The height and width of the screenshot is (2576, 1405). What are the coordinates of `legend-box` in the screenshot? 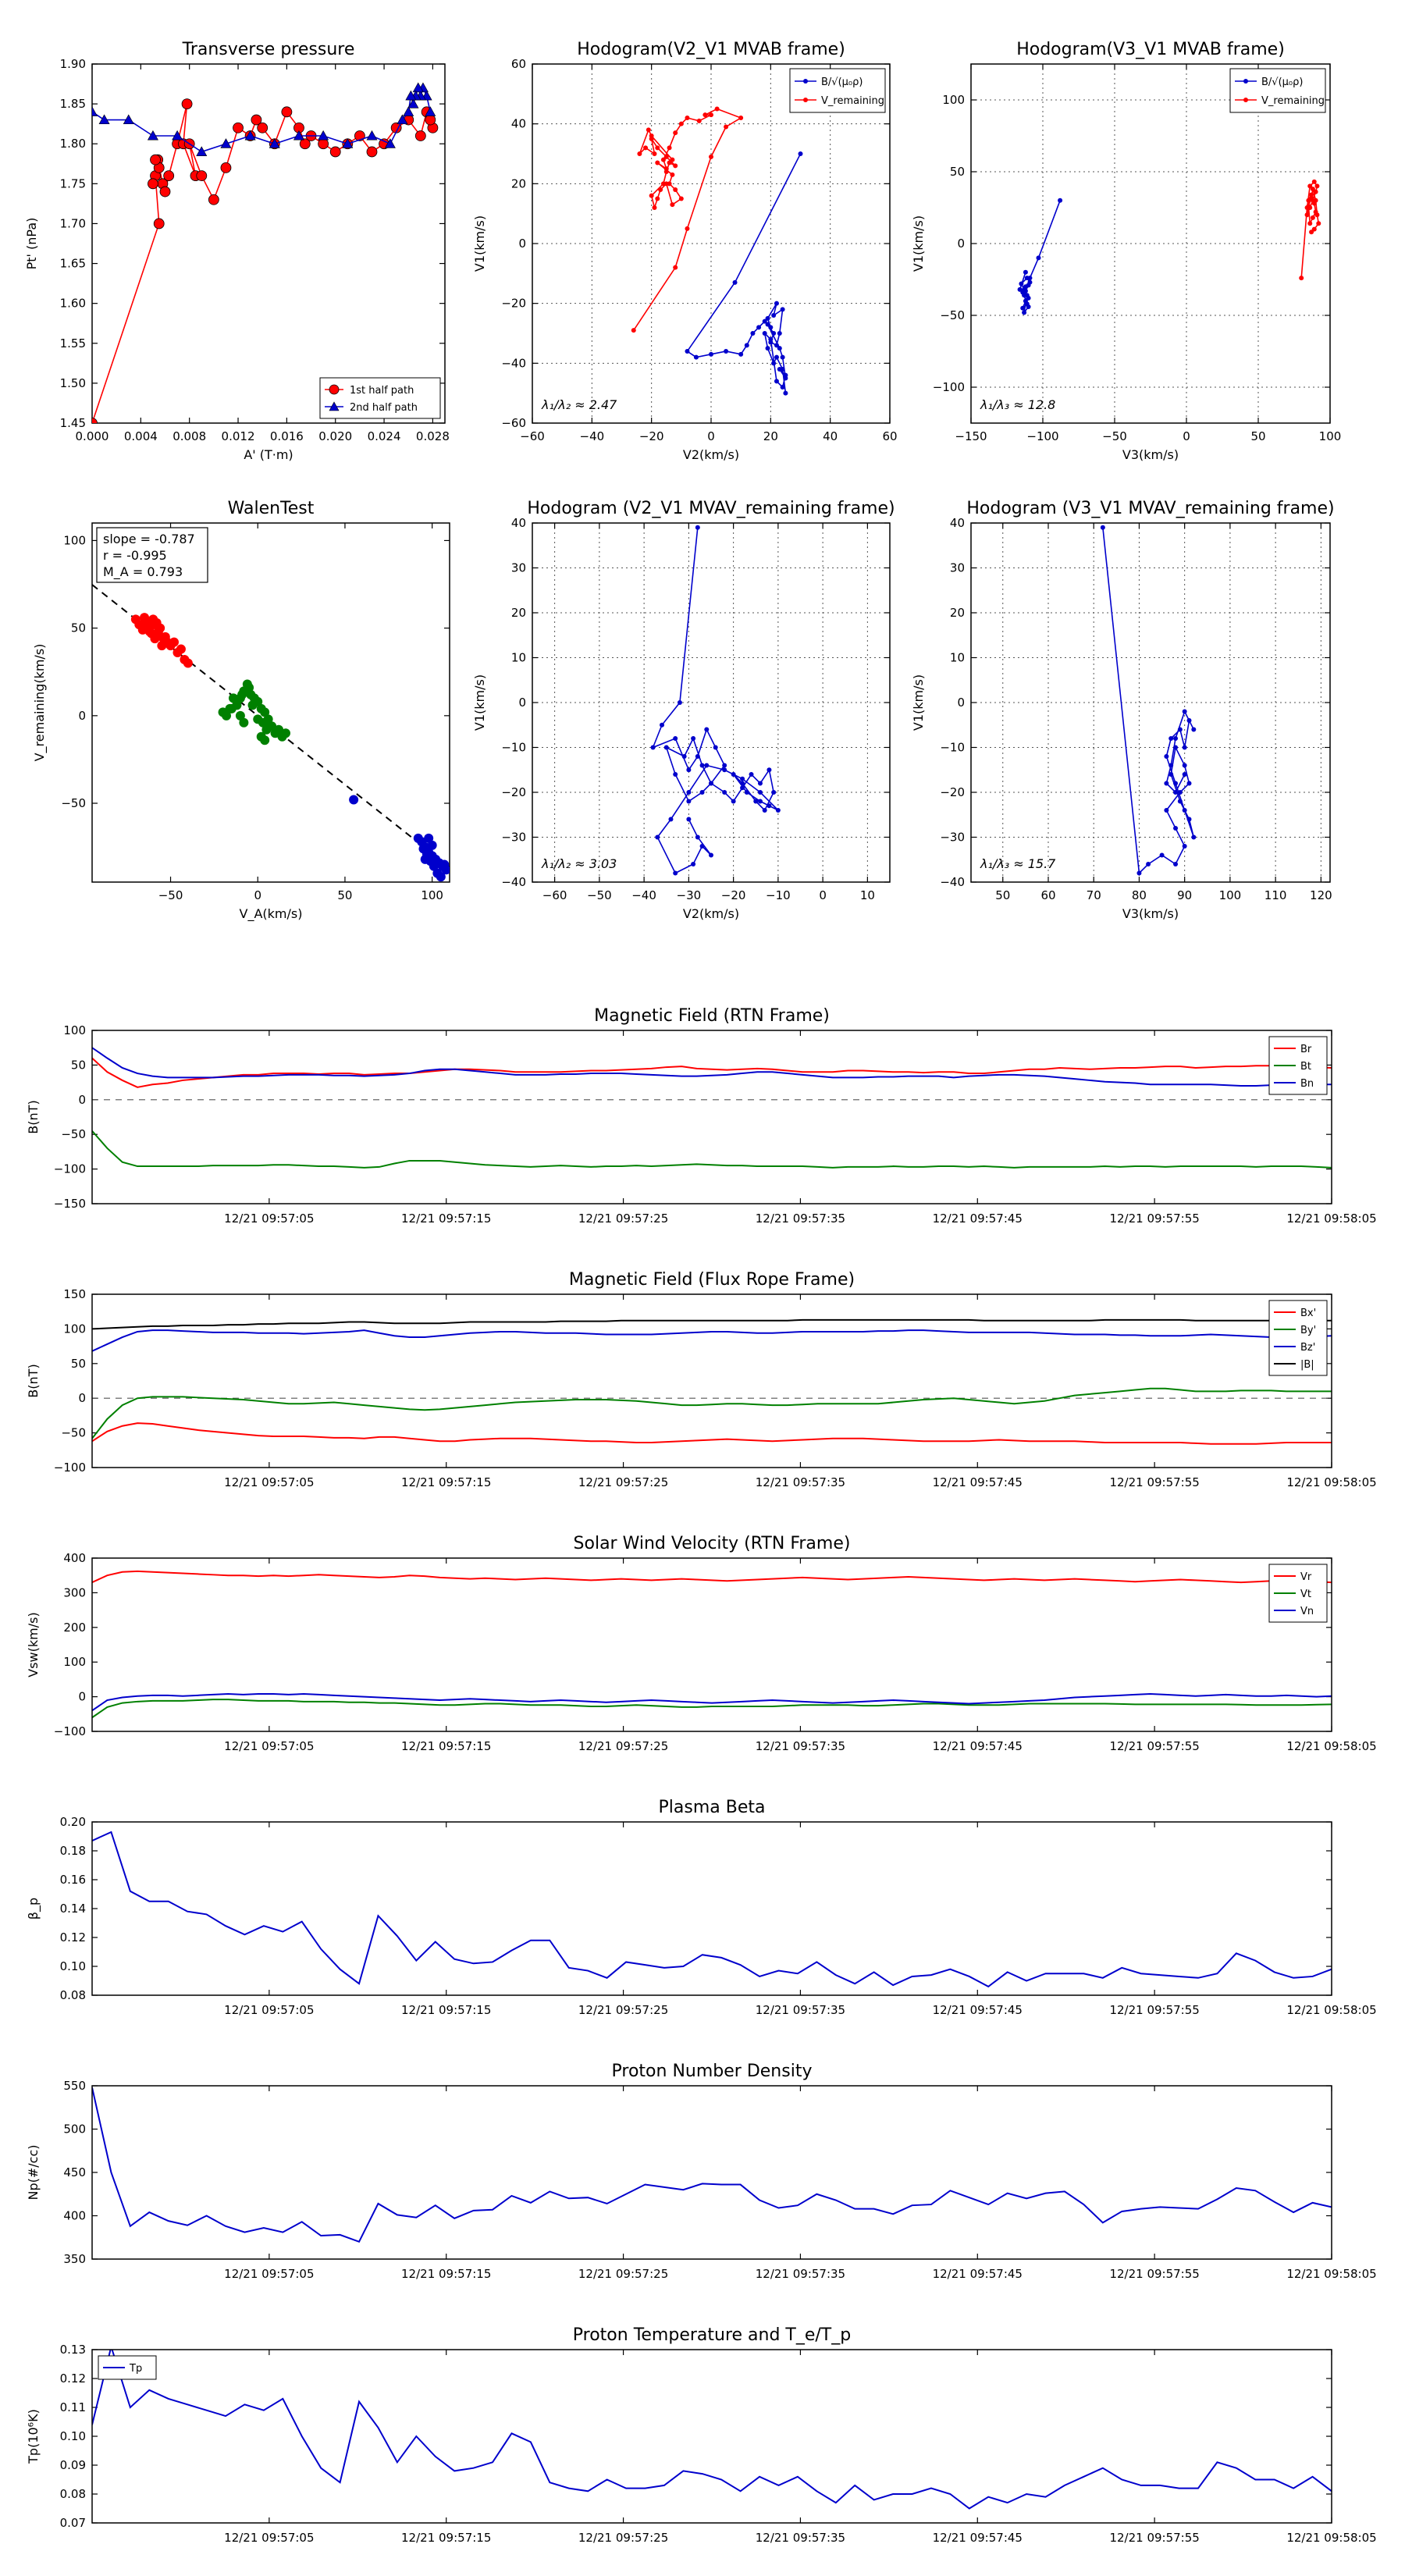 It's located at (380, 398).